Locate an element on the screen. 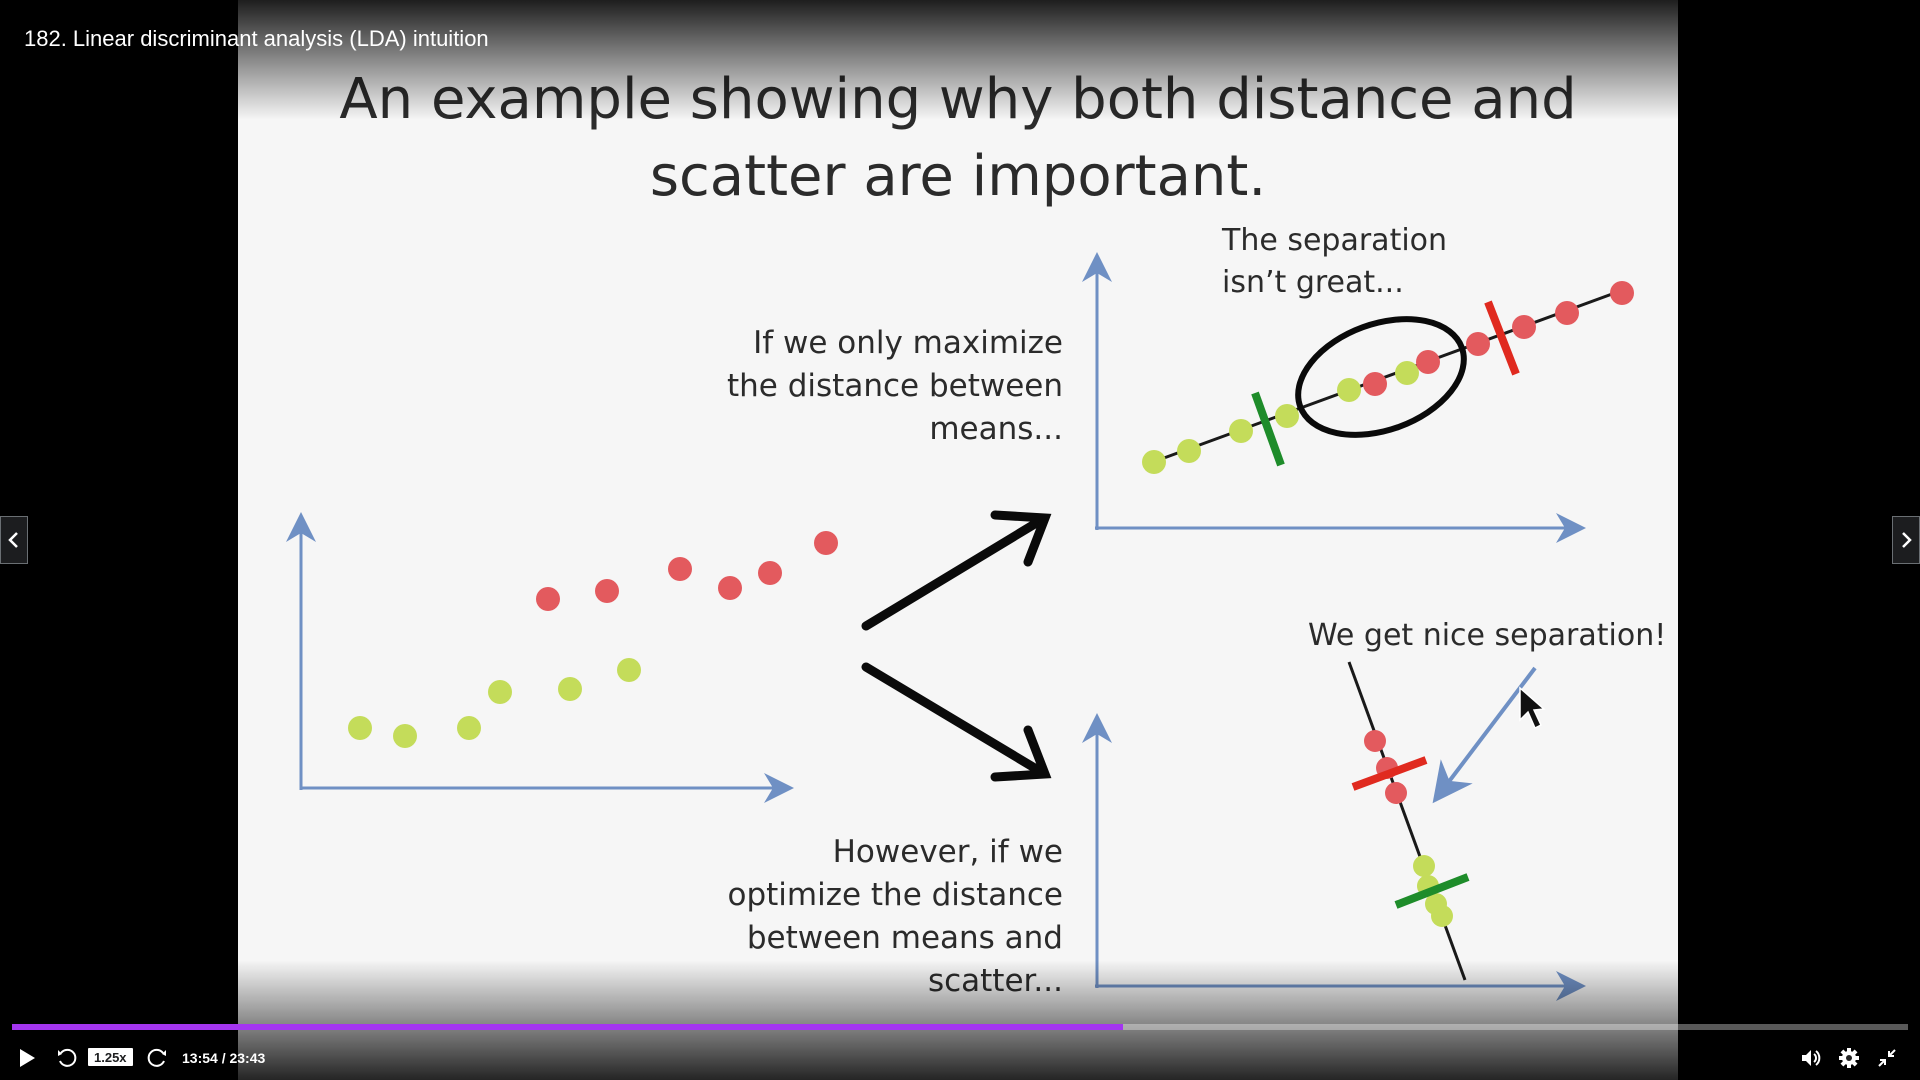 The image size is (1920, 1080). rewind-button is located at coordinates (67, 1058).